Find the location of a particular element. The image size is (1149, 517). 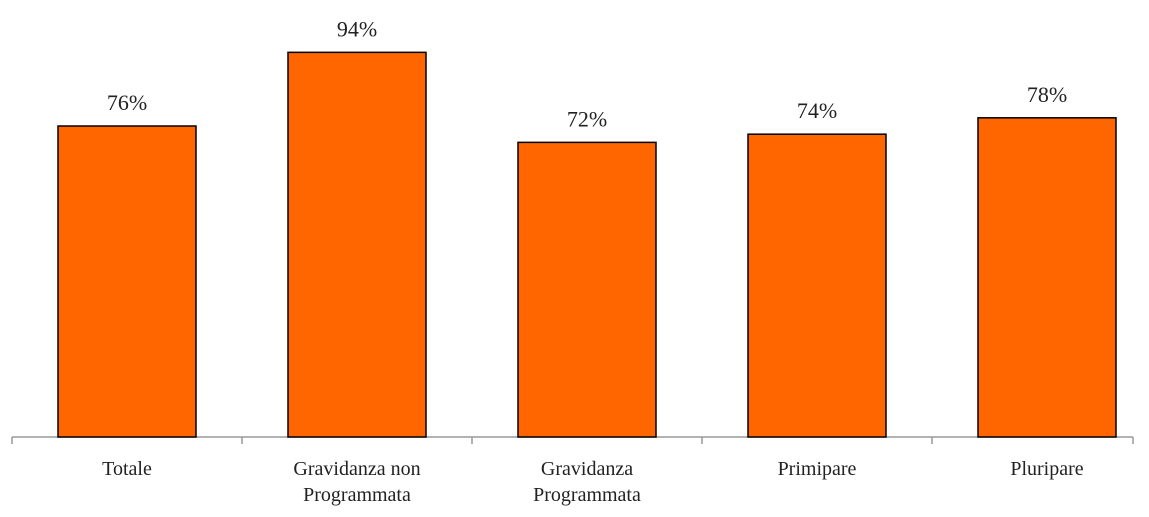

data-label: 76% is located at coordinates (127, 102).